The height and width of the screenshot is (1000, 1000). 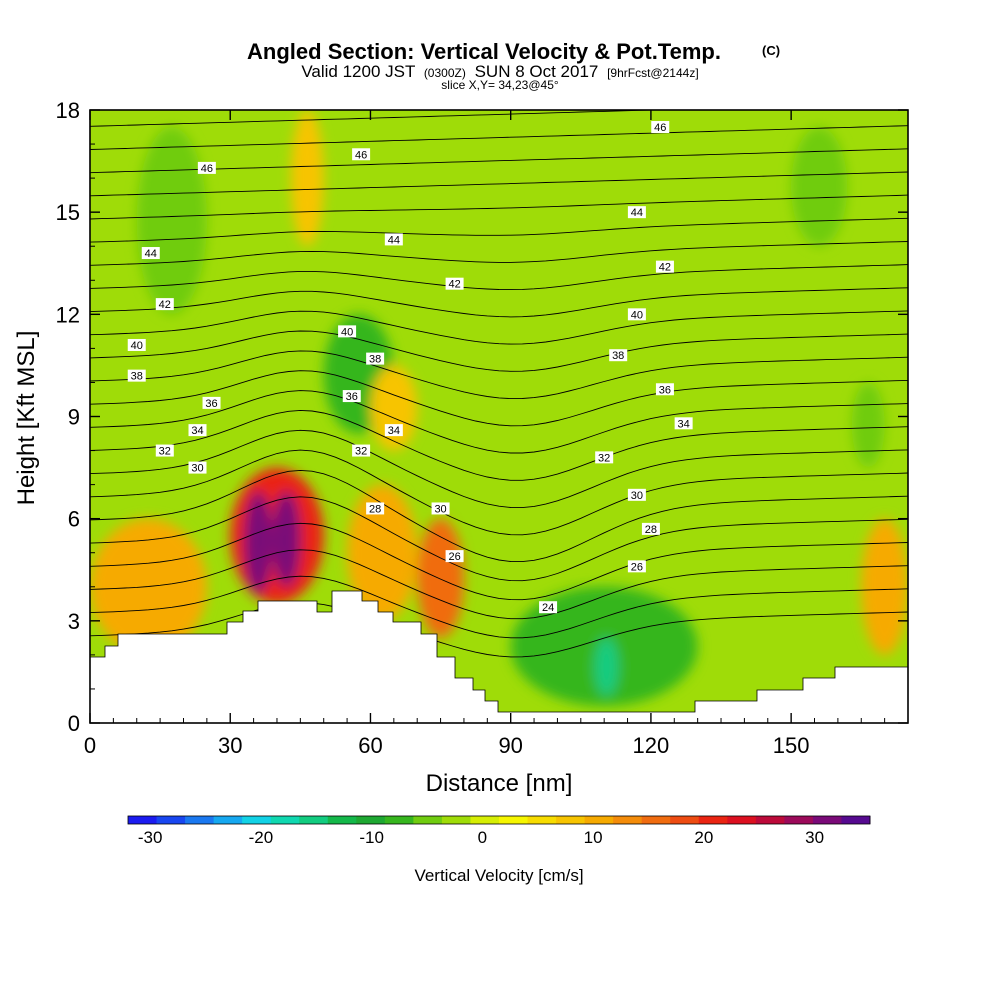 I want to click on theta-label-text: 30, so click(x=637, y=496).